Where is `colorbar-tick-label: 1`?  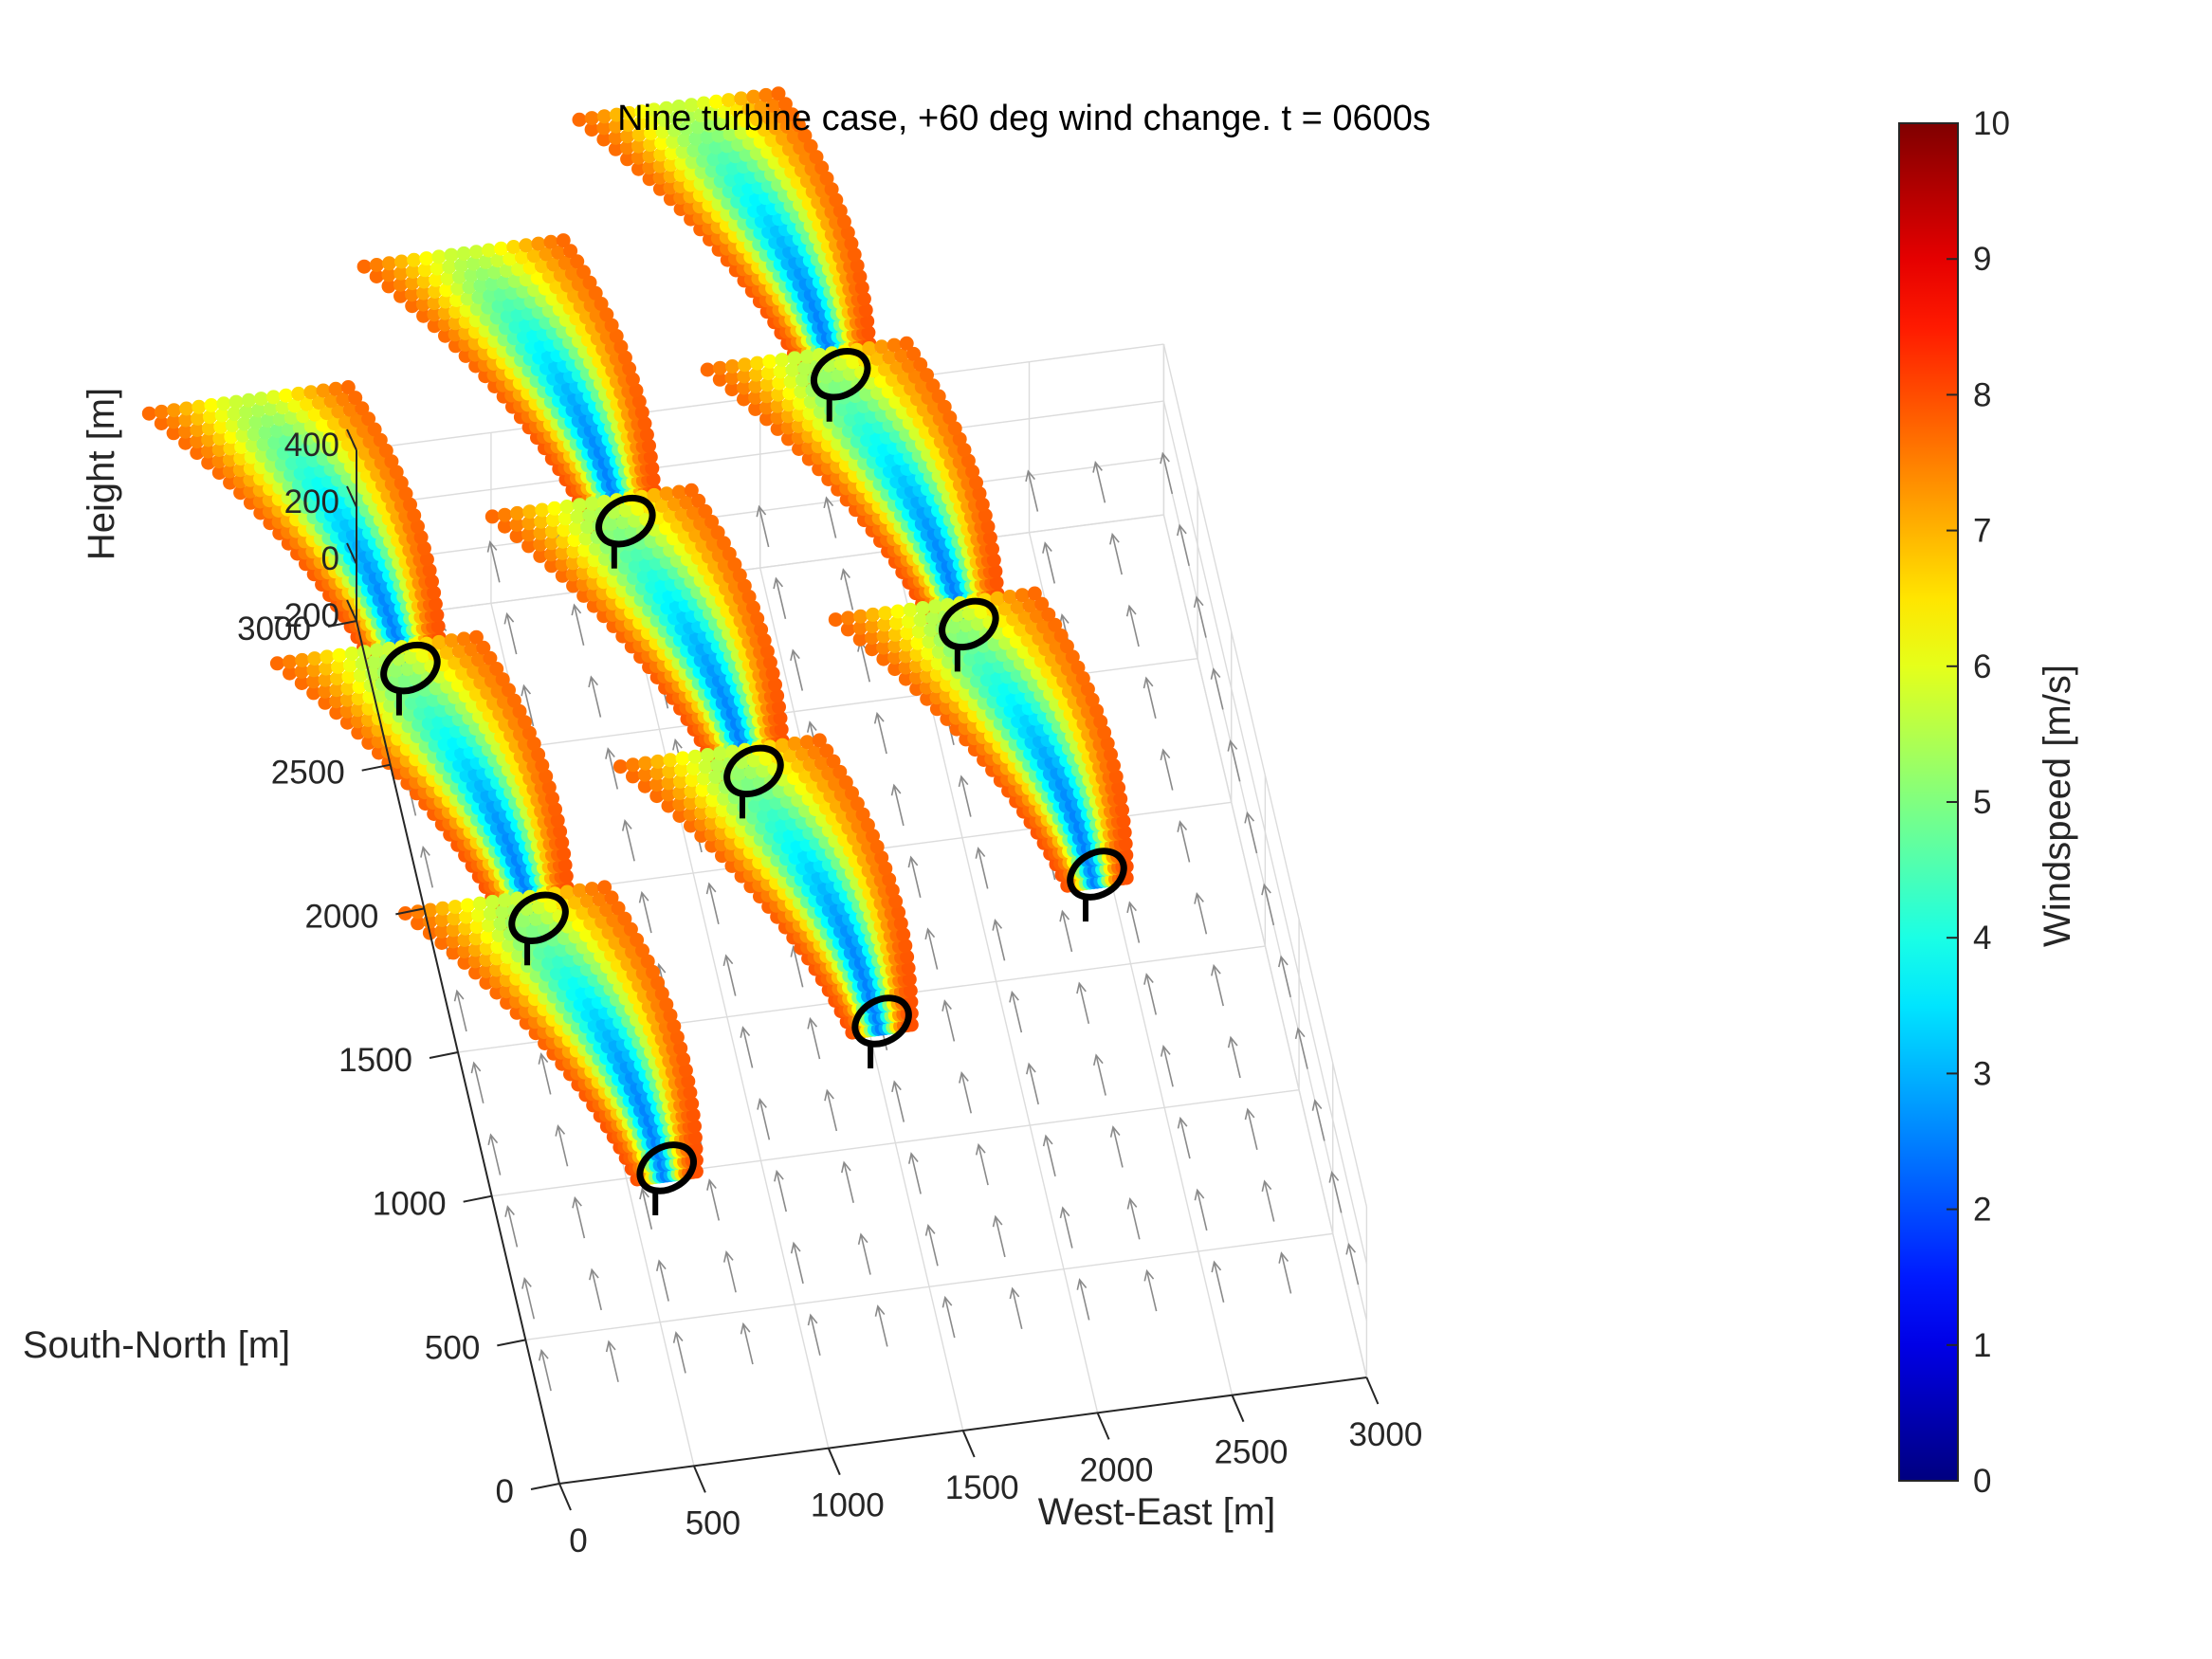
colorbar-tick-label: 1 is located at coordinates (1982, 1345).